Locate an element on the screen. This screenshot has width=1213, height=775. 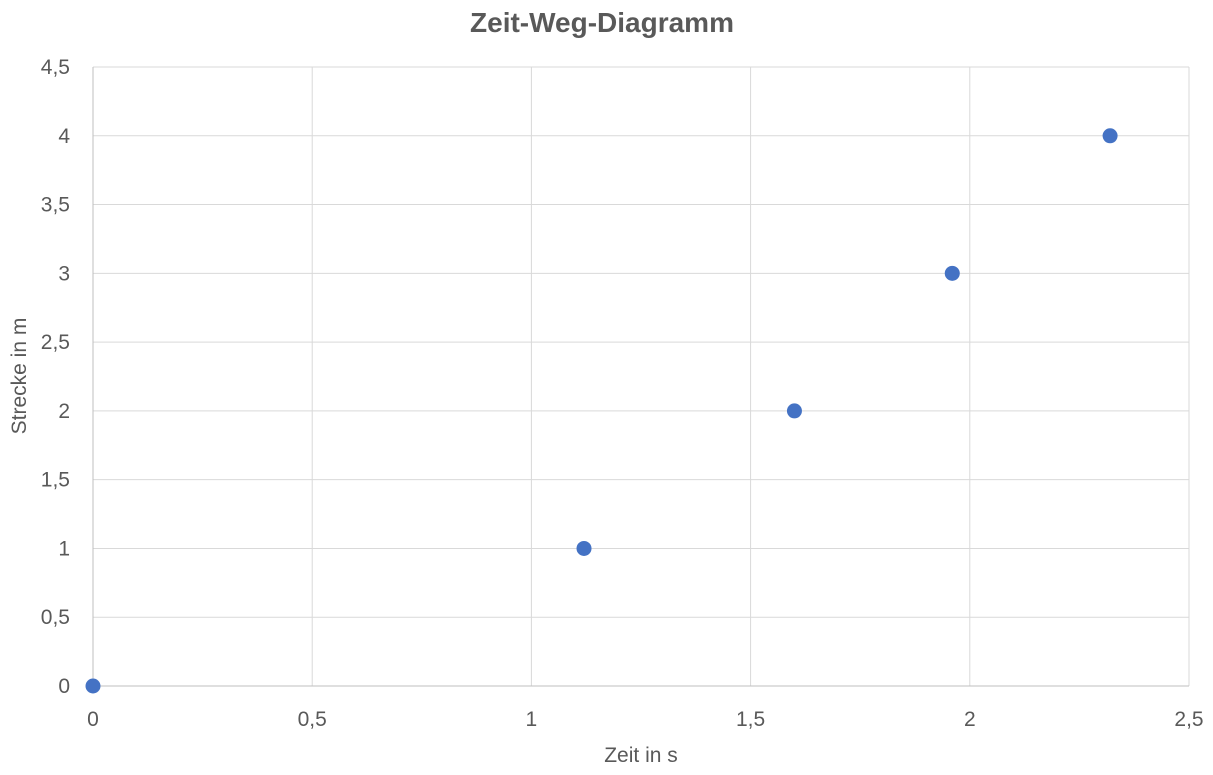
x-tick-label: 2,5 is located at coordinates (1188, 719).